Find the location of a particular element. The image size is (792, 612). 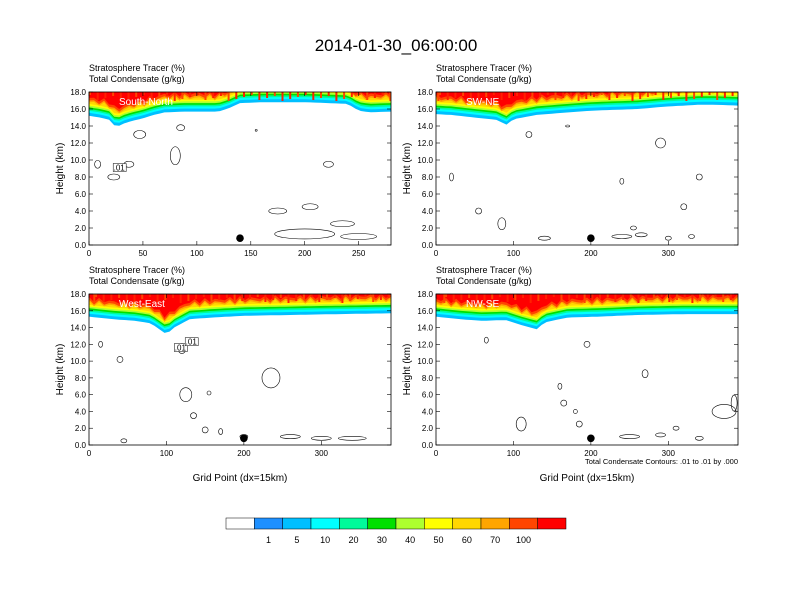

panel-subtitle-tracer: Stratosphere Tracer (%) is located at coordinates (484, 270).